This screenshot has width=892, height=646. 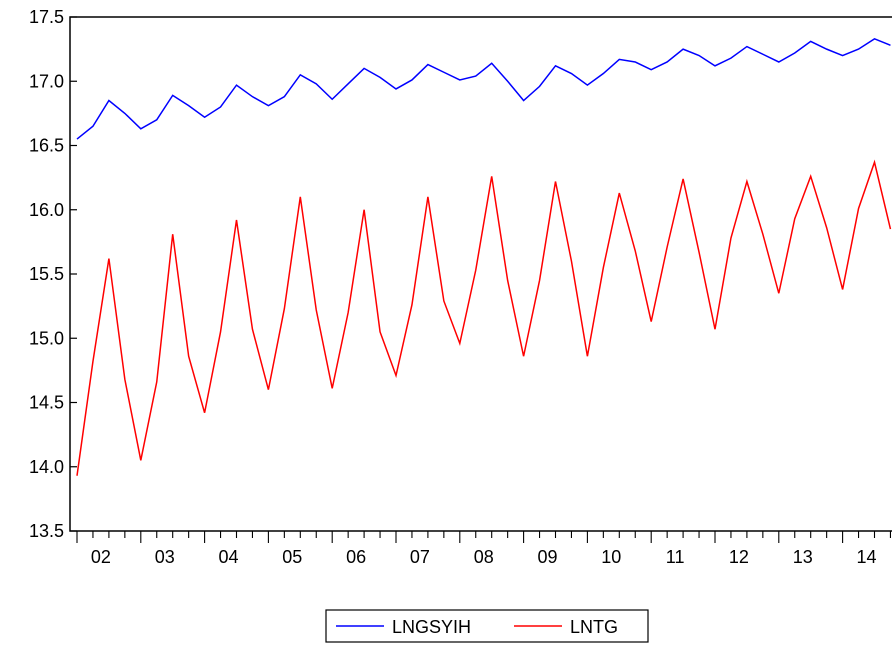 What do you see at coordinates (229, 557) in the screenshot?
I see `x-tick-label: 04` at bounding box center [229, 557].